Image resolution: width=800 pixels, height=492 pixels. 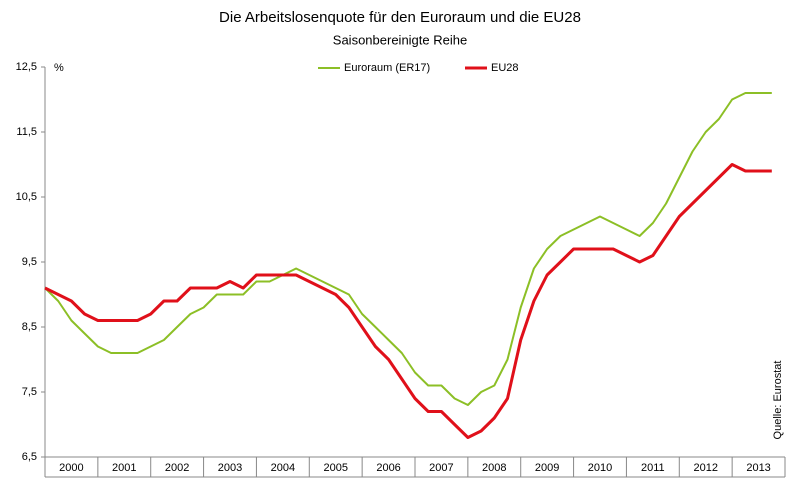 I want to click on chart-subtitle: Saisonbereinigte Reihe, so click(x=400, y=39).